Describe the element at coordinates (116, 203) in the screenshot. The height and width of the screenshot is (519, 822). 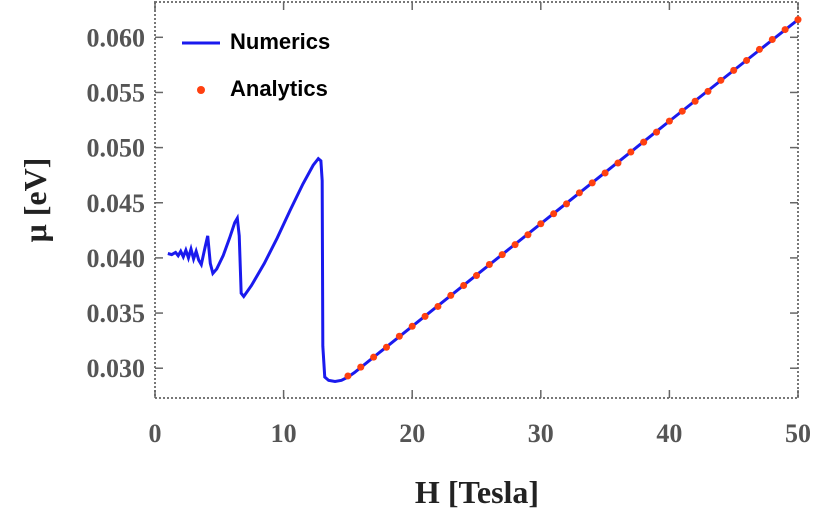
I see `y-tick-label: 0.045` at that location.